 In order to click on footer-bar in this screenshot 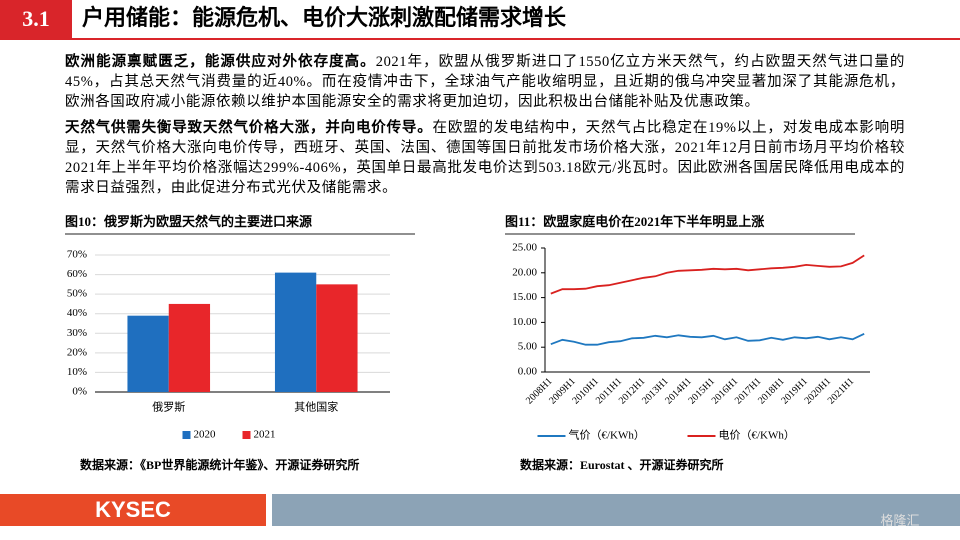, I will do `click(616, 510)`.